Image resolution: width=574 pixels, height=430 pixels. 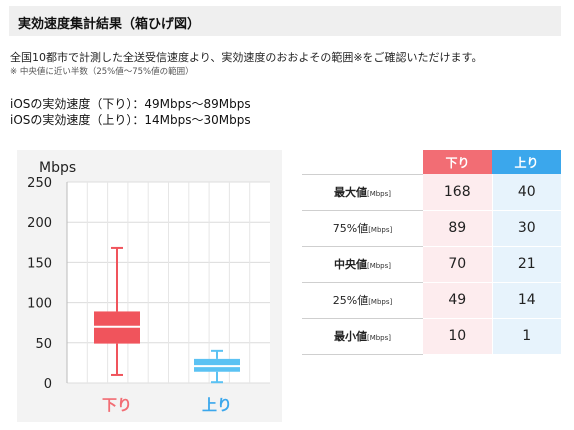 I want to click on table-header-row: 下り 上り, so click(x=431, y=162).